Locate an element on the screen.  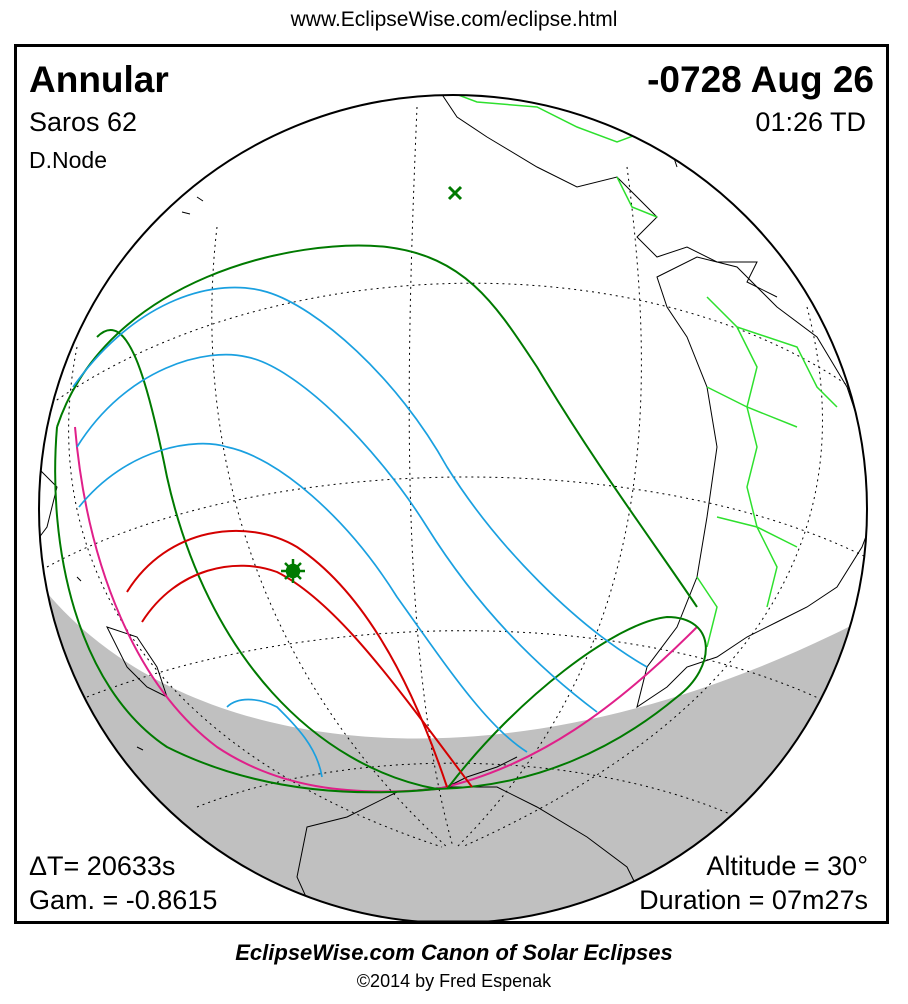
southern-loop is located at coordinates (571, 702).